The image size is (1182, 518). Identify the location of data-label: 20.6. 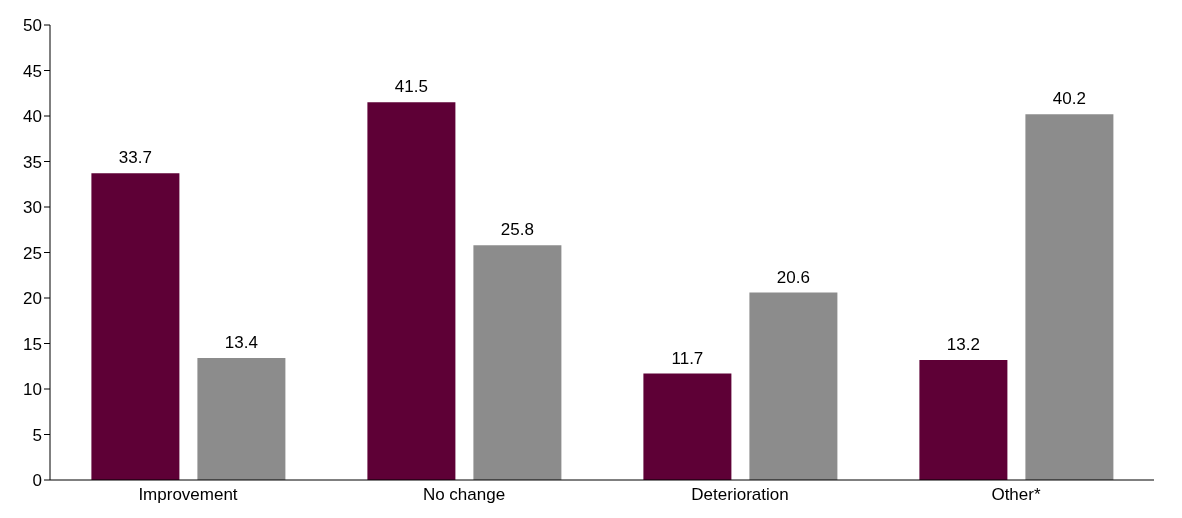
(793, 277).